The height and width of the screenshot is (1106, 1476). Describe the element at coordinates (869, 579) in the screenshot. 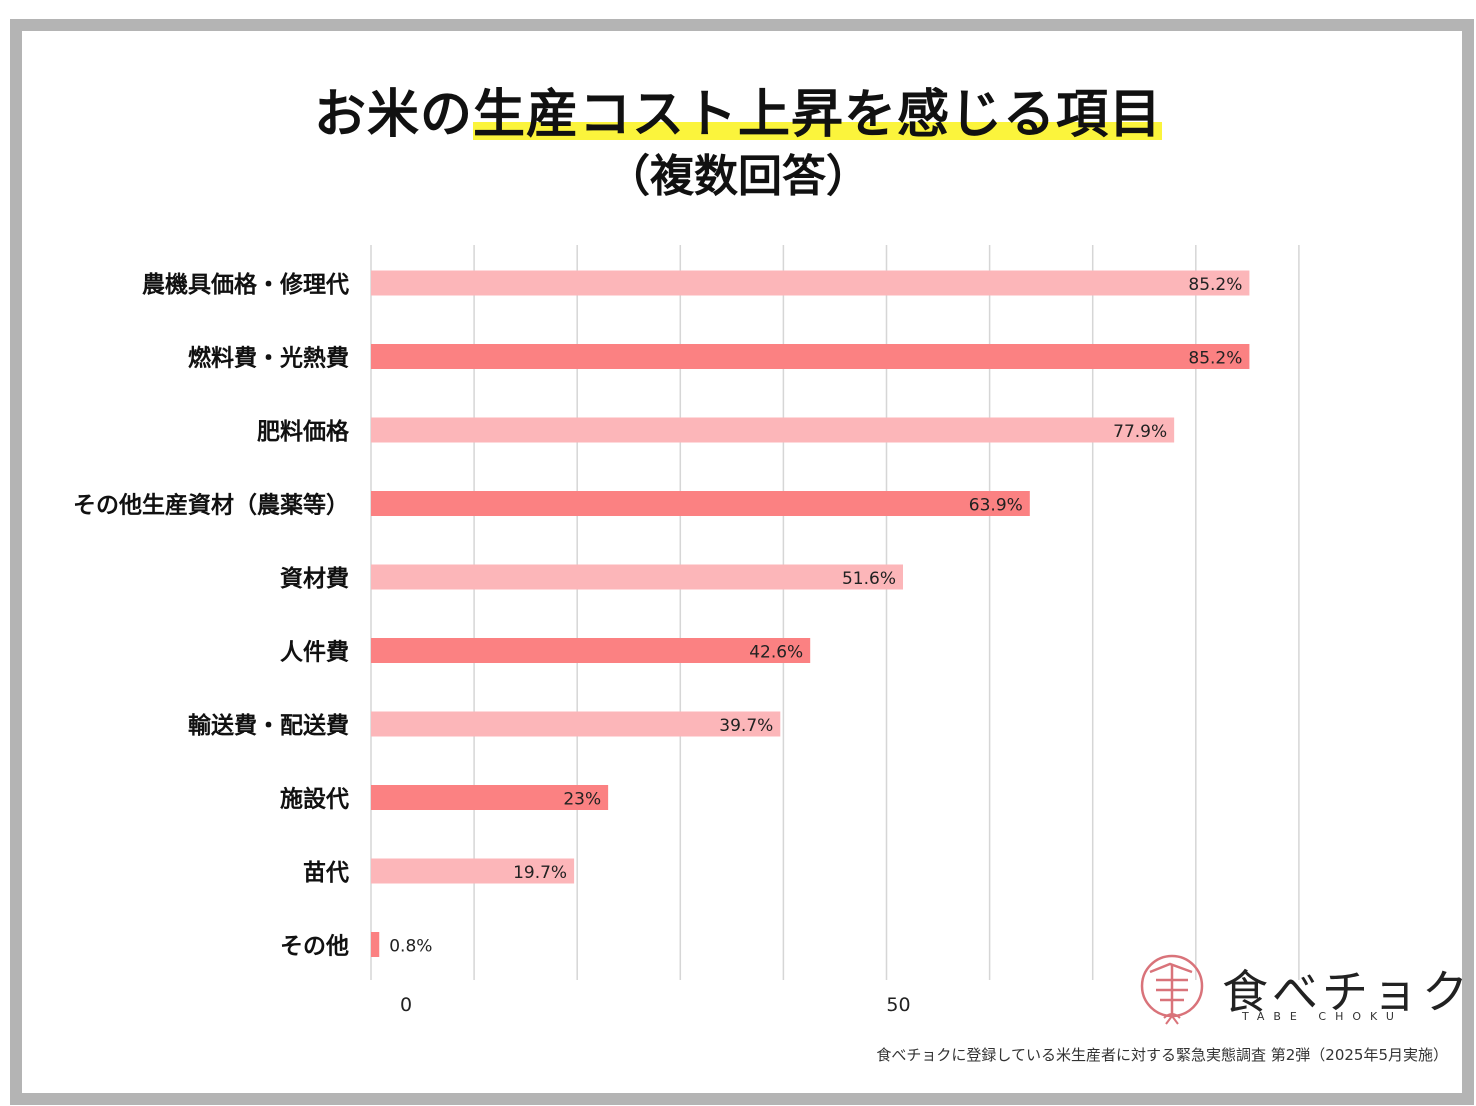

I see `data-label: 51.6%` at that location.